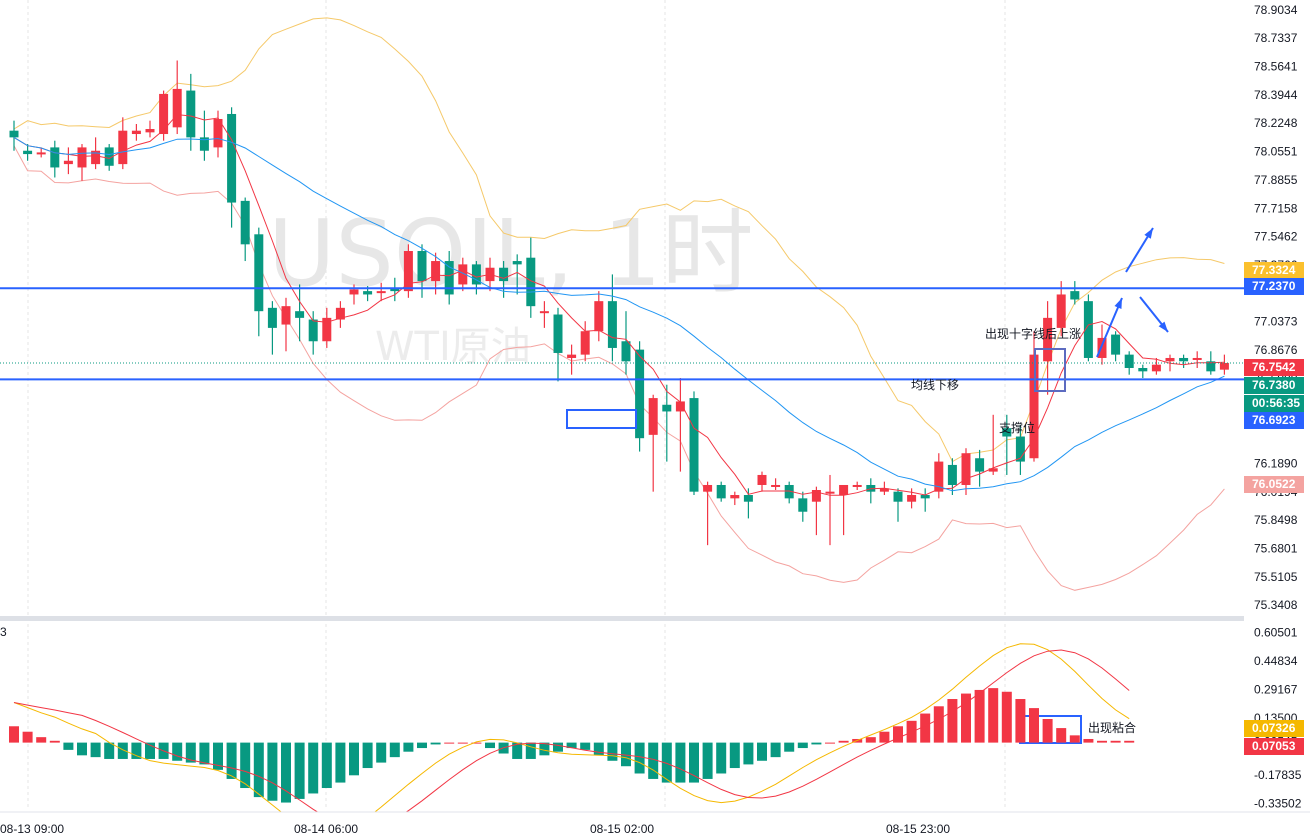 Image resolution: width=1310 pixels, height=837 pixels. I want to click on macd-badge-label: 0.07326, so click(1274, 728).